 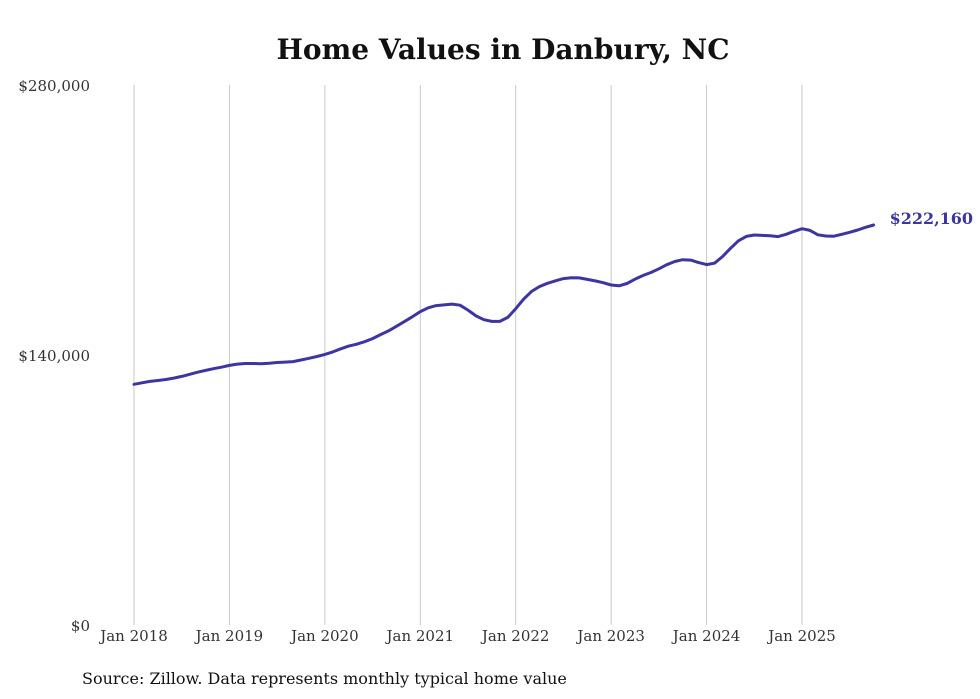 What do you see at coordinates (932, 218) in the screenshot?
I see `series-end-label: $222,160` at bounding box center [932, 218].